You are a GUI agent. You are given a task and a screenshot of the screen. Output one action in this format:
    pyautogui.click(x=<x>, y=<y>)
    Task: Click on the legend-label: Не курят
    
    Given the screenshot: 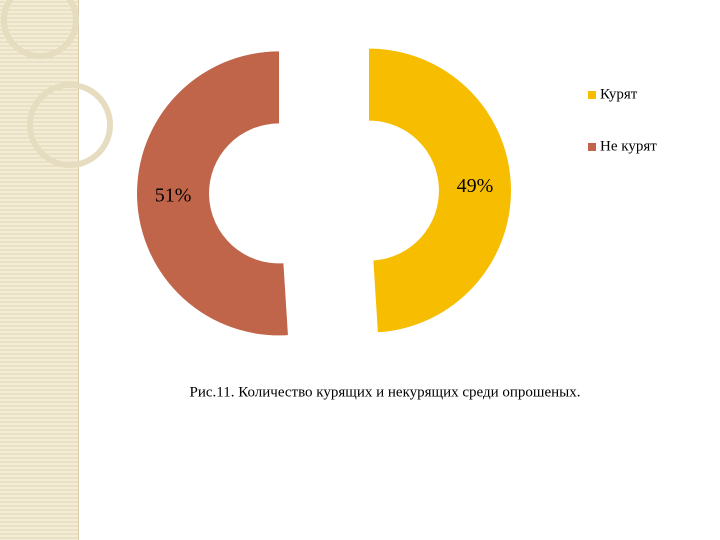 What is the action you would take?
    pyautogui.click(x=628, y=146)
    